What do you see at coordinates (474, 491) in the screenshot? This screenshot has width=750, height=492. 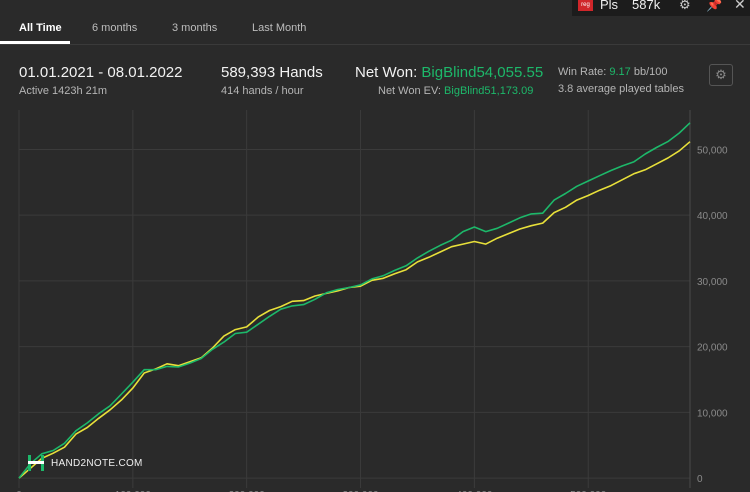 I see `x-tick-label: 400,000` at bounding box center [474, 491].